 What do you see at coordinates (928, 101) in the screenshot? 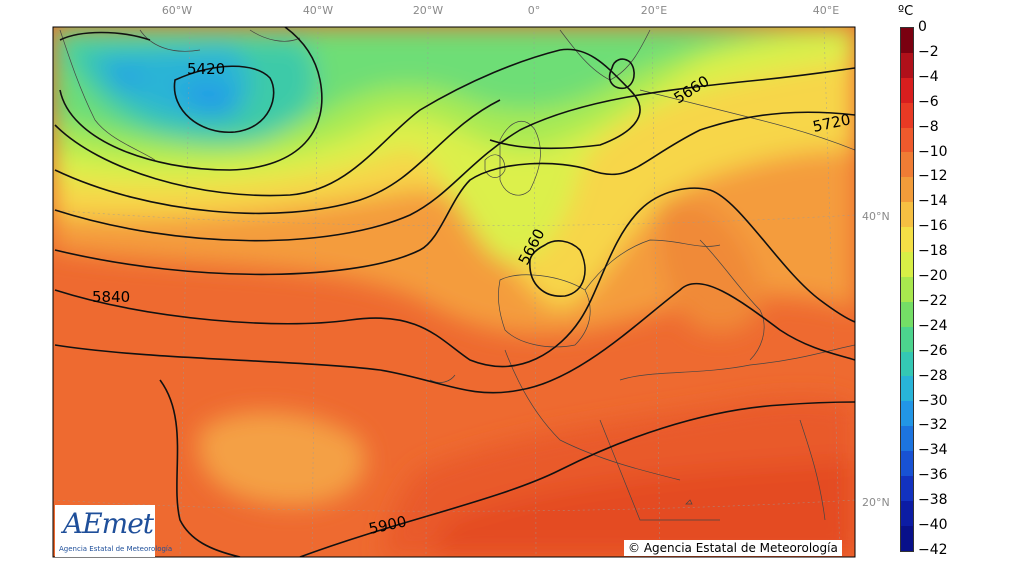
I see `colorbar-tick-label: −6` at bounding box center [928, 101].